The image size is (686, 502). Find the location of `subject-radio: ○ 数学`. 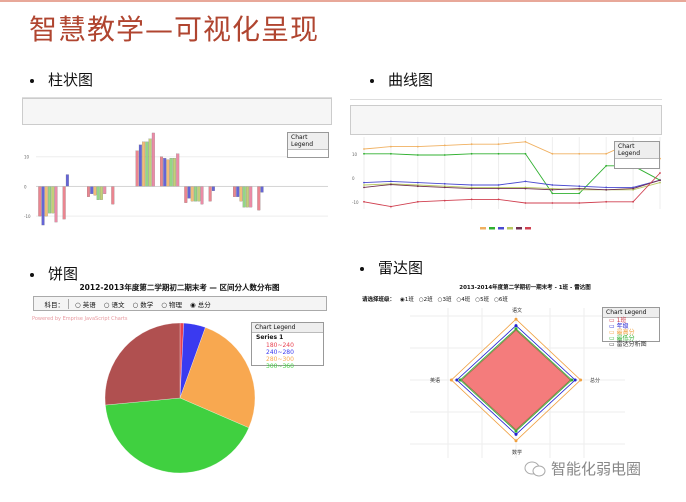

subject-radio: ○ 数学 is located at coordinates (143, 304).